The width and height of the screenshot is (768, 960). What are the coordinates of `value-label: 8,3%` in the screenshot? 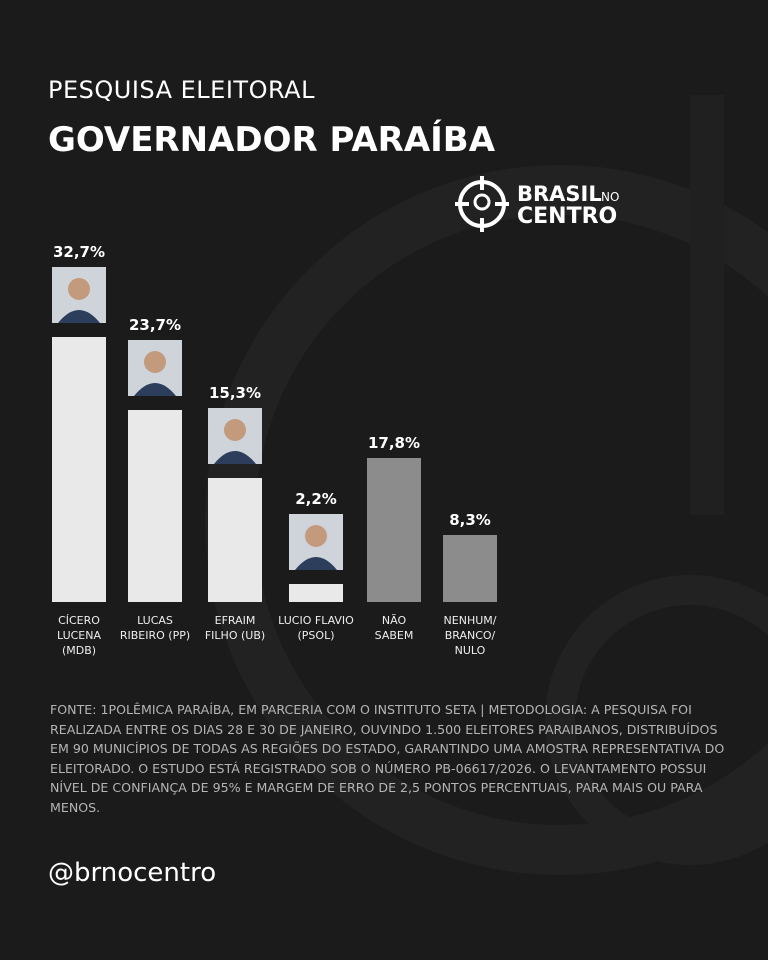 It's located at (470, 519).